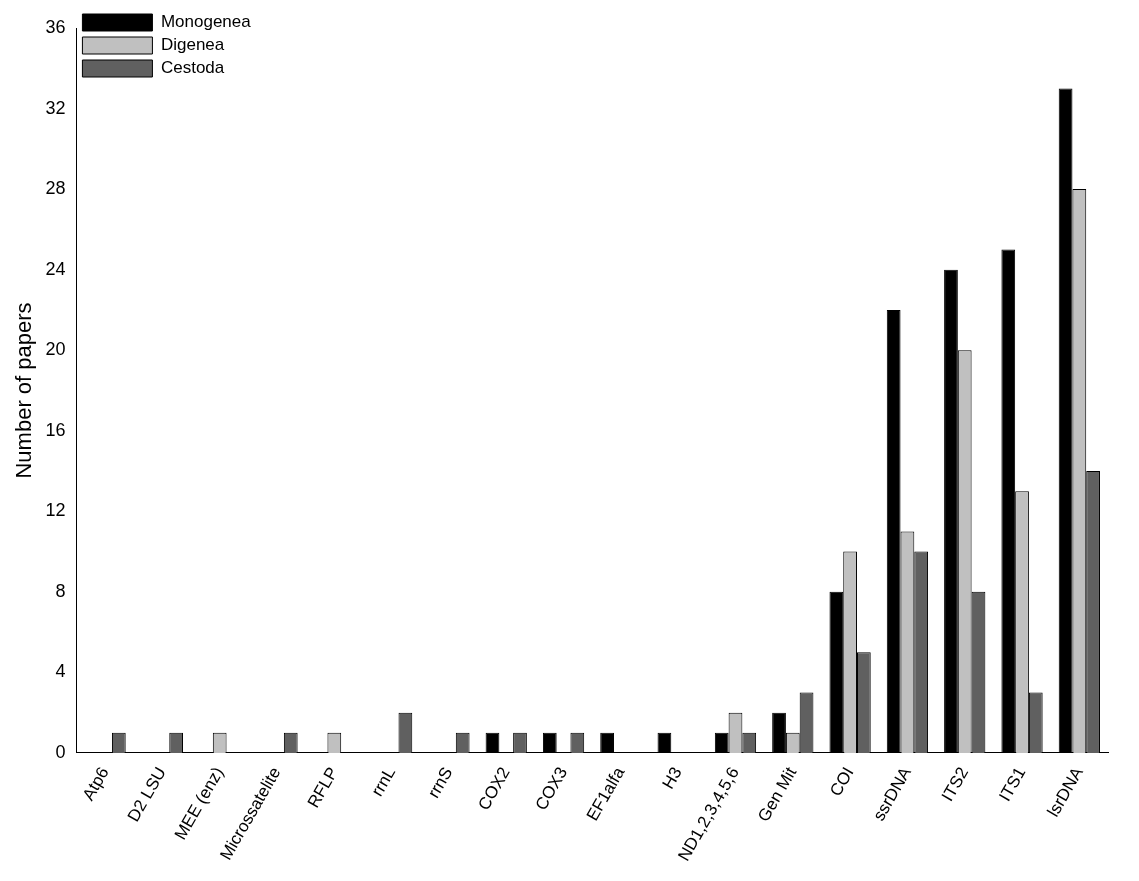 The height and width of the screenshot is (881, 1139). I want to click on legend-label: Cestoda, so click(192, 68).